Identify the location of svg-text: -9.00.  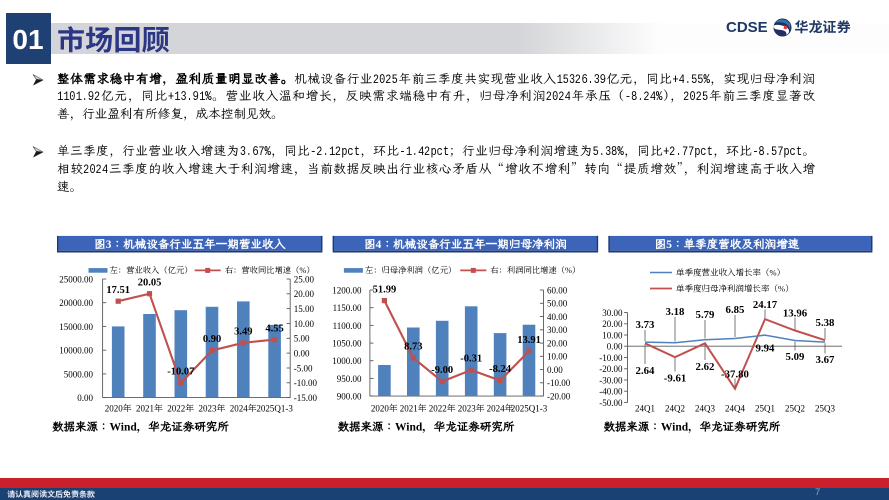
(442, 370).